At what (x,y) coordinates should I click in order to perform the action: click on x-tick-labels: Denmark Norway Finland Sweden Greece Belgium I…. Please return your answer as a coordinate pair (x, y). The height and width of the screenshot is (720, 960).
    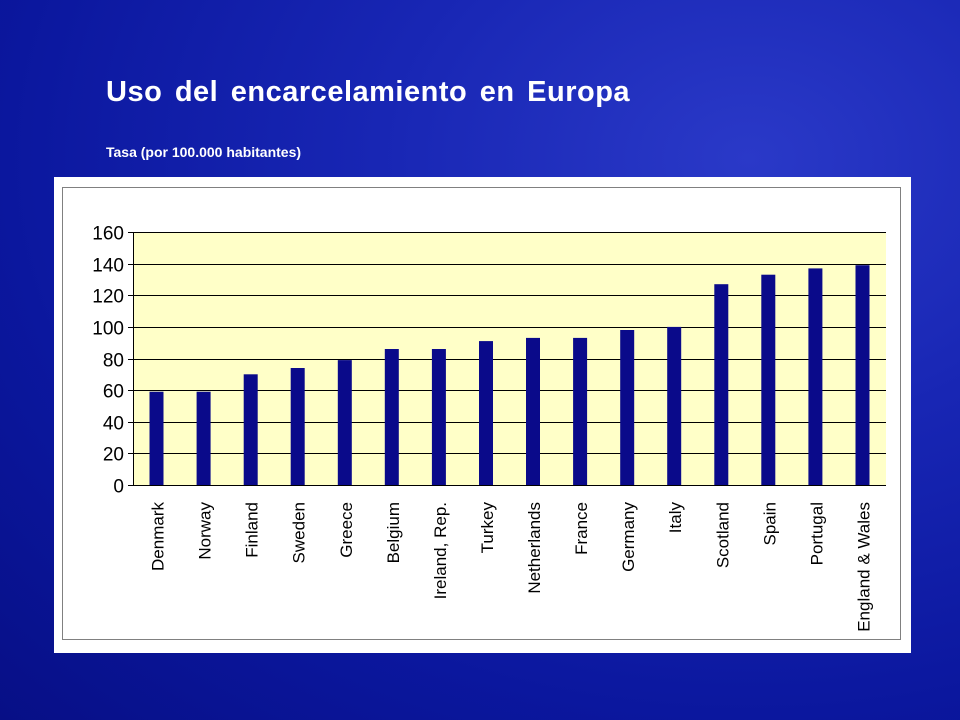
    Looking at the image, I should click on (511, 567).